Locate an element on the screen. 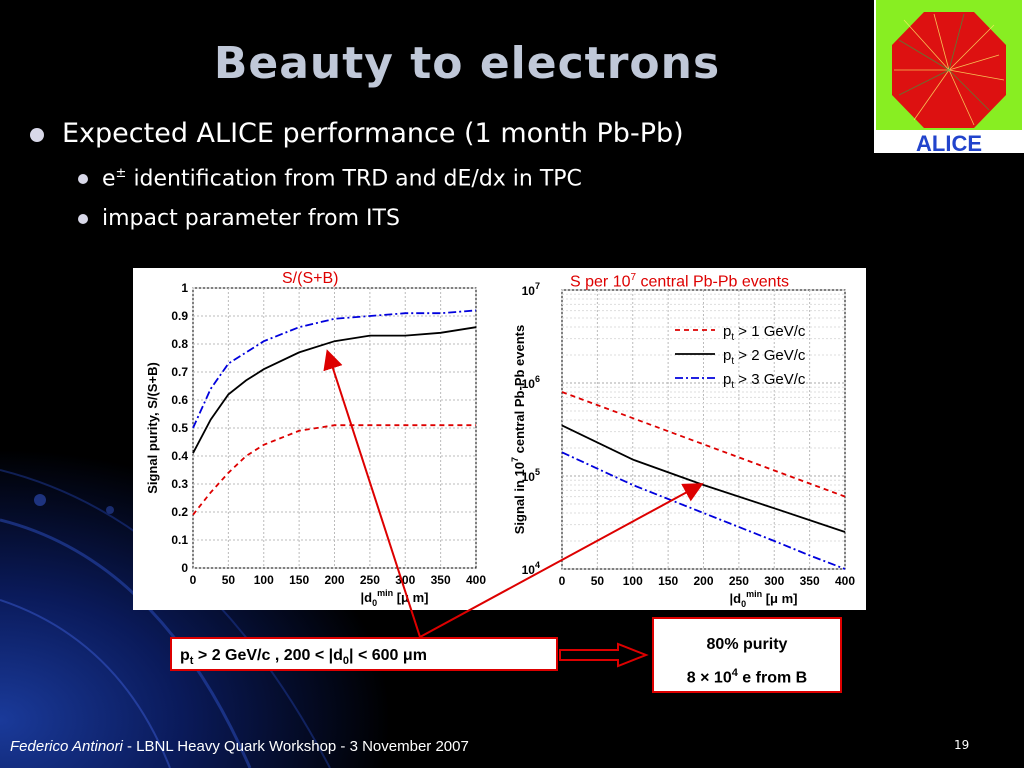  y-tick-label: 10⁶ is located at coordinates (531, 382).